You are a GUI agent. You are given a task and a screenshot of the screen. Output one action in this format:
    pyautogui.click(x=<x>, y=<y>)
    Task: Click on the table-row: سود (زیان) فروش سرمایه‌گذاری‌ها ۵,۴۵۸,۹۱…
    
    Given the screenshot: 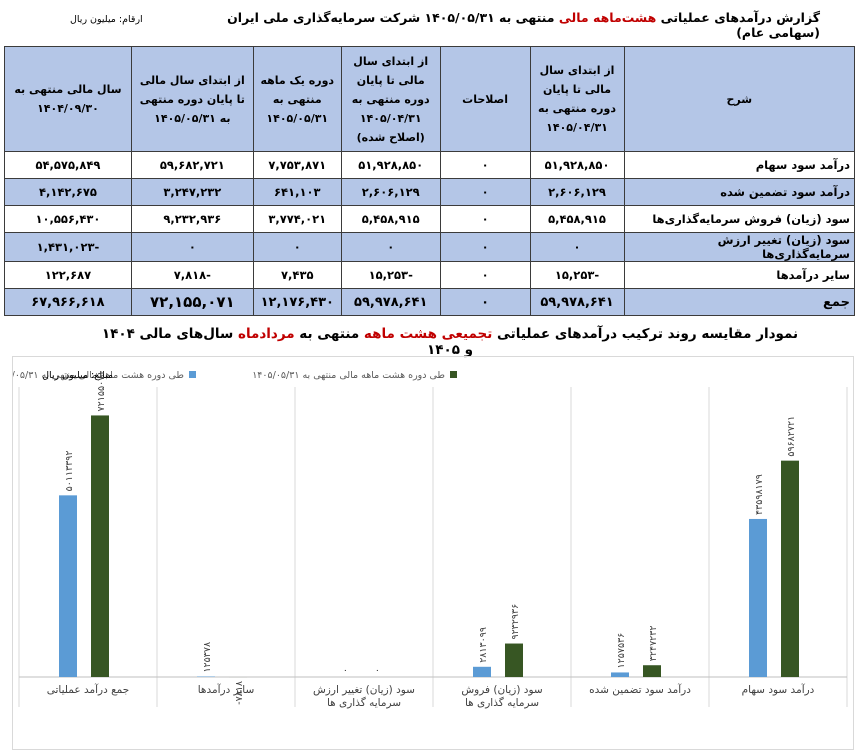 What is the action you would take?
    pyautogui.click(x=429, y=219)
    